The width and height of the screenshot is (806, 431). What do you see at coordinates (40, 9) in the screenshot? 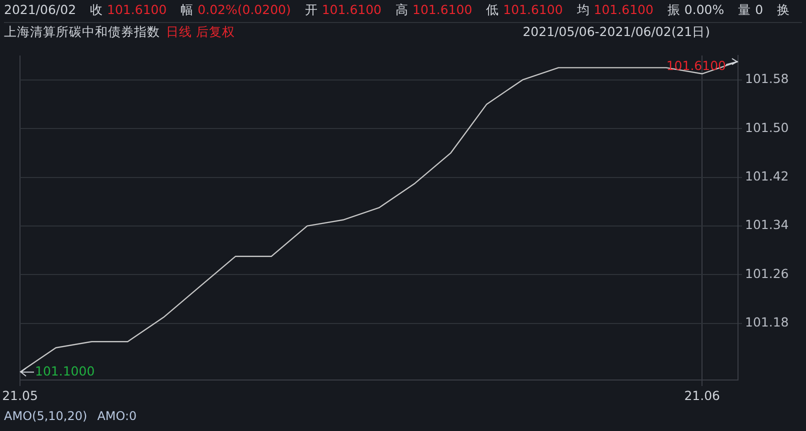
I see `text: 2021/06/02` at bounding box center [40, 9].